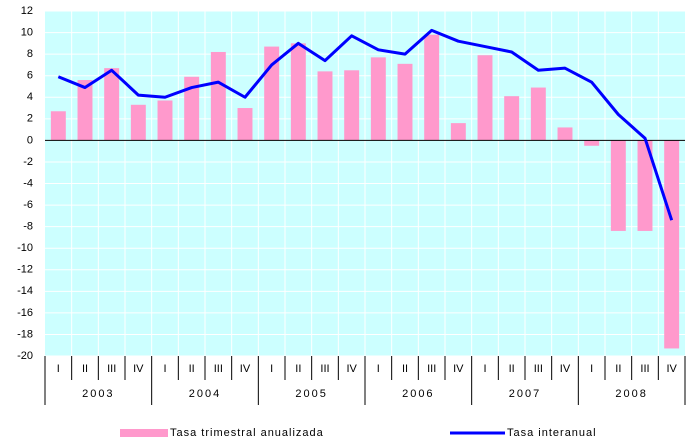 The width and height of the screenshot is (686, 443). What do you see at coordinates (311, 394) in the screenshot?
I see `x-group-label: 2005` at bounding box center [311, 394].